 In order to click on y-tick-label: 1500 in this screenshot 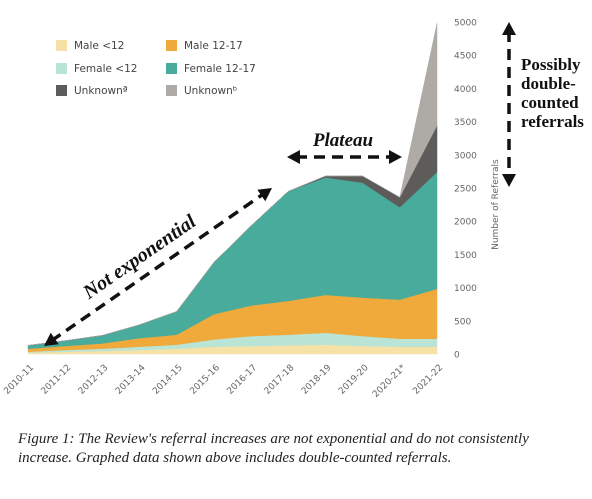, I will do `click(465, 256)`.